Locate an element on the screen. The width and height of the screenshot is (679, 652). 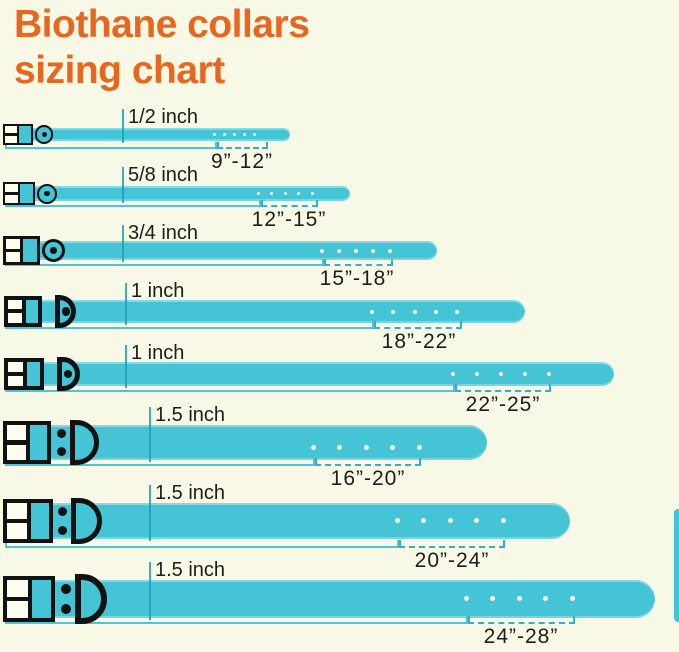
title-line-2: sizing chart is located at coordinates (119, 70).